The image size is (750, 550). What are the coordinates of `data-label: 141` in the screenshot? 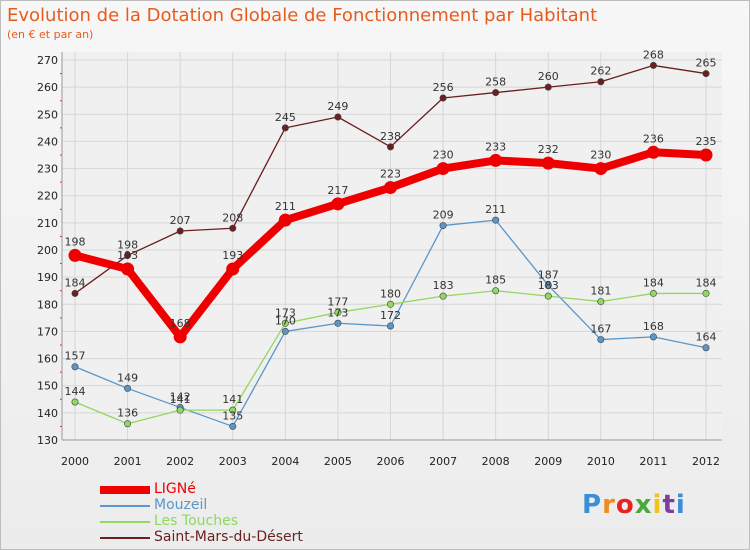 It's located at (232, 399).